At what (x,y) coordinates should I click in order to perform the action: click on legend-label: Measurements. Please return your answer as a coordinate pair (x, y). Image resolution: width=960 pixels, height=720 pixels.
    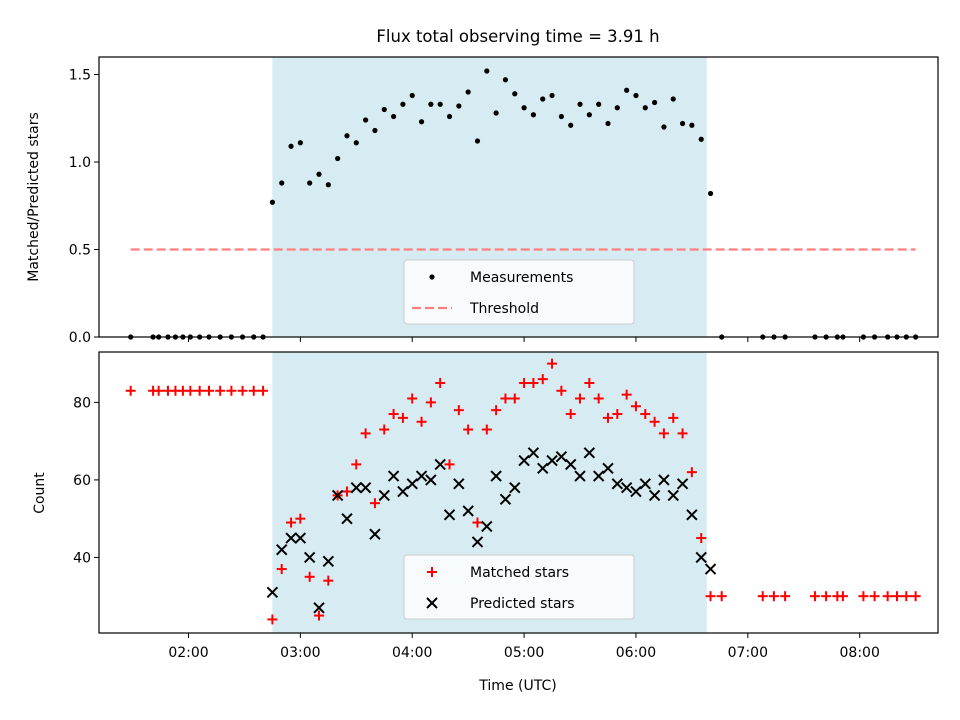
    Looking at the image, I should click on (521, 278).